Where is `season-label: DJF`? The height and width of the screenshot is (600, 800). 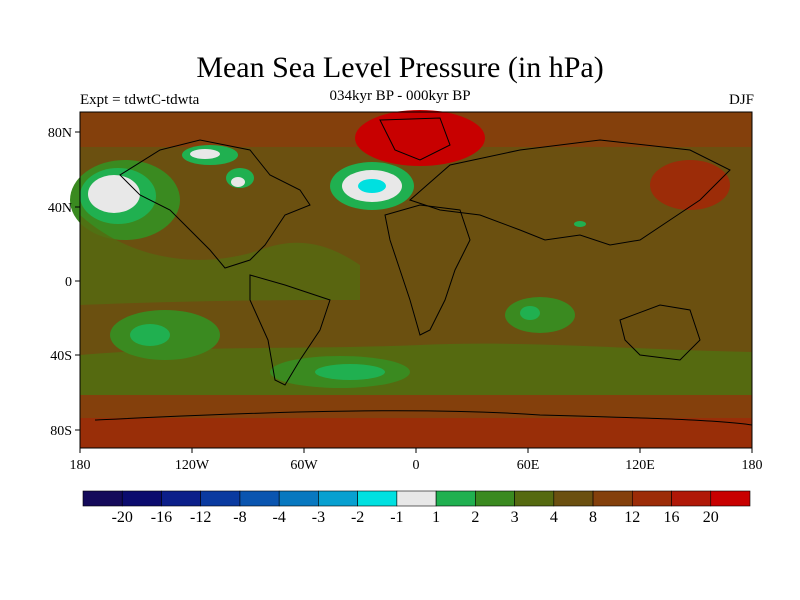
season-label: DJF is located at coordinates (741, 100).